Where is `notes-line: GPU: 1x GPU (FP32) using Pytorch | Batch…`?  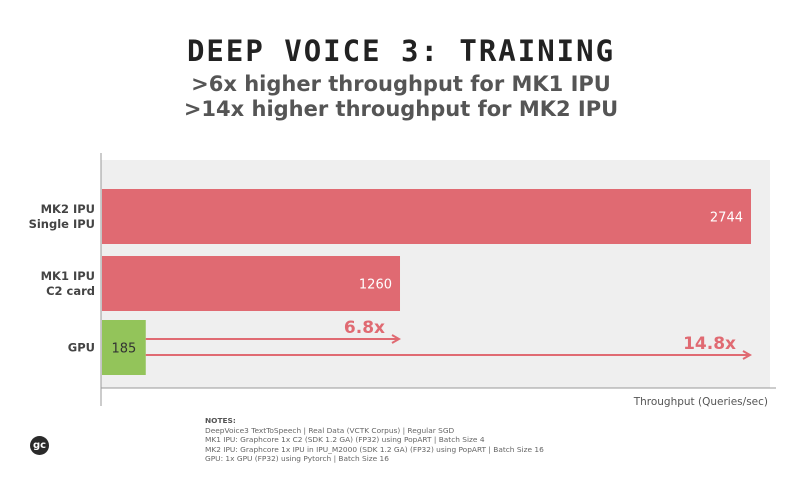 notes-line: GPU: 1x GPU (FP32) using Pytorch | Batch… is located at coordinates (297, 459).